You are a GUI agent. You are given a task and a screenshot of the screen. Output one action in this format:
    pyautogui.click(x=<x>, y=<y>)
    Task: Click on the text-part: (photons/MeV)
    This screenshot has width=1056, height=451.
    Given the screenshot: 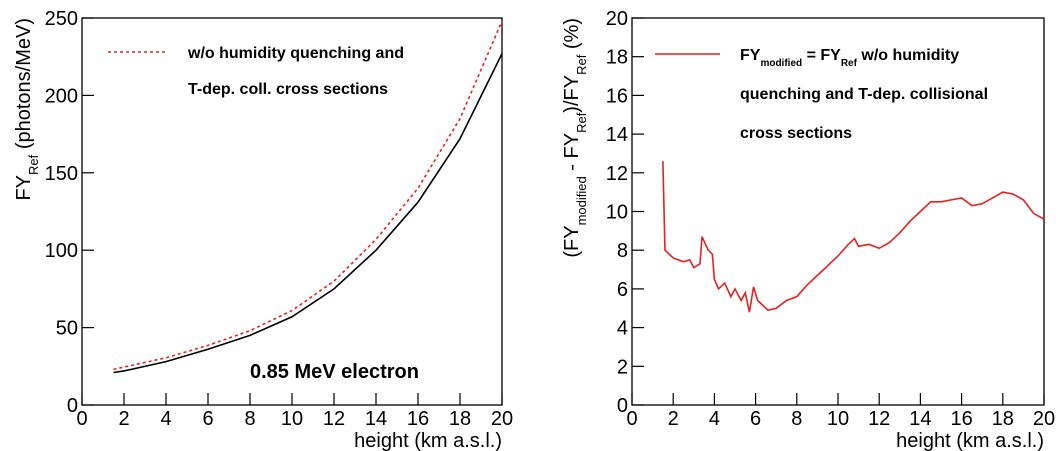 What is the action you would take?
    pyautogui.click(x=24, y=86)
    